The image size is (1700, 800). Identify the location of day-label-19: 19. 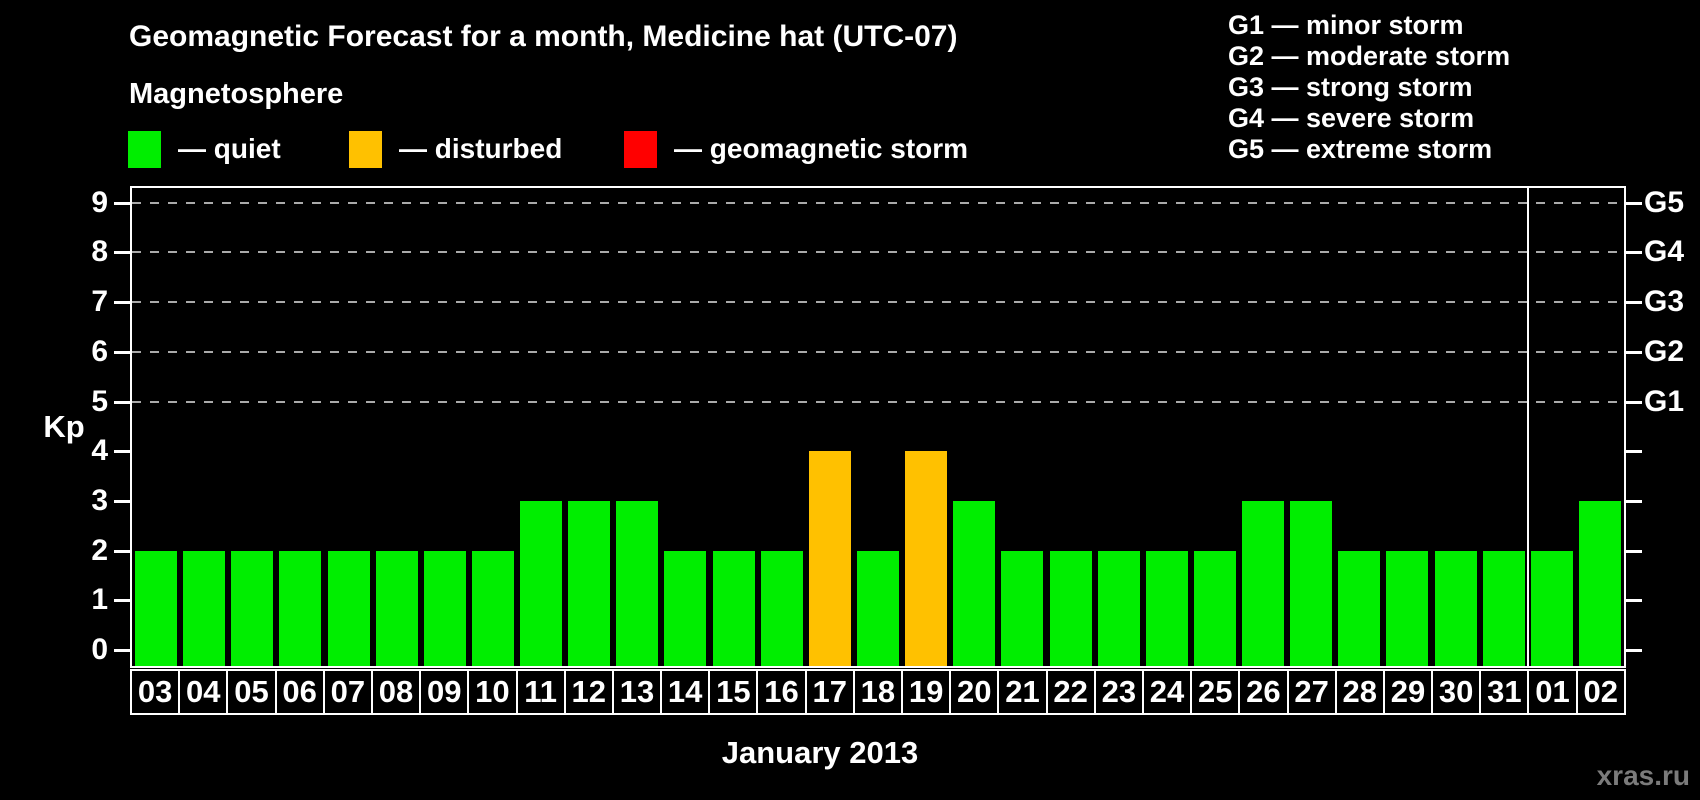
(926, 692).